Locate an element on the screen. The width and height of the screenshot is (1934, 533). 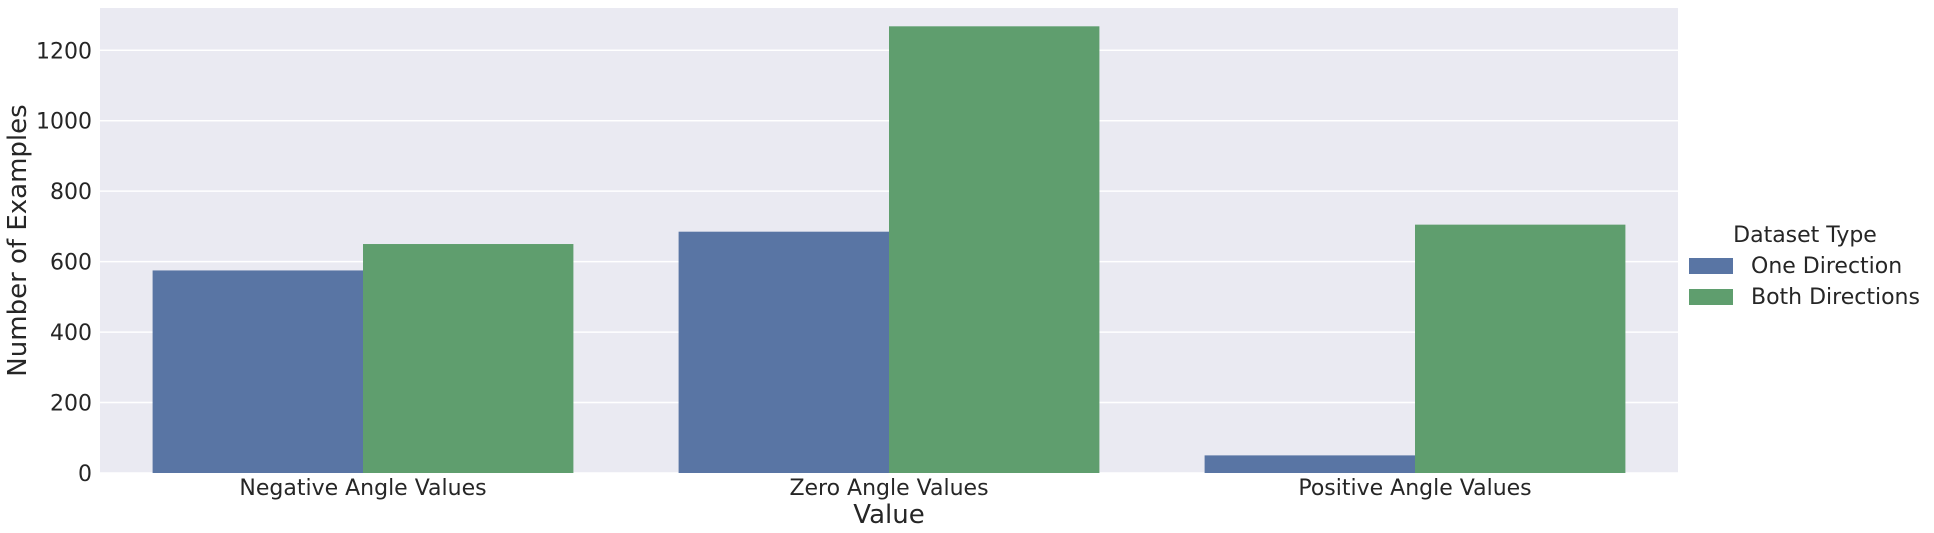
x-axis-label: Value is located at coordinates (888, 515).